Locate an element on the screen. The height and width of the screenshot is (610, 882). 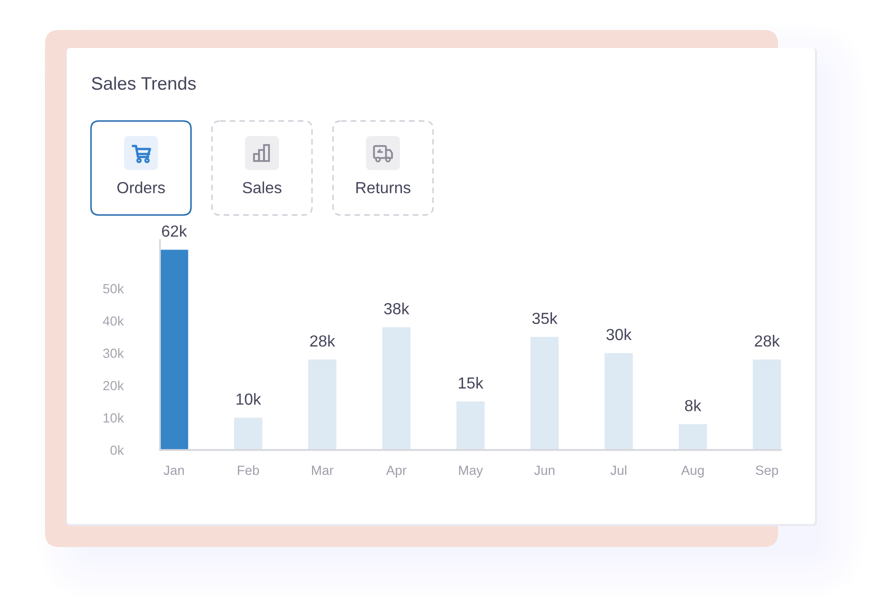
data-label: 30k is located at coordinates (619, 334).